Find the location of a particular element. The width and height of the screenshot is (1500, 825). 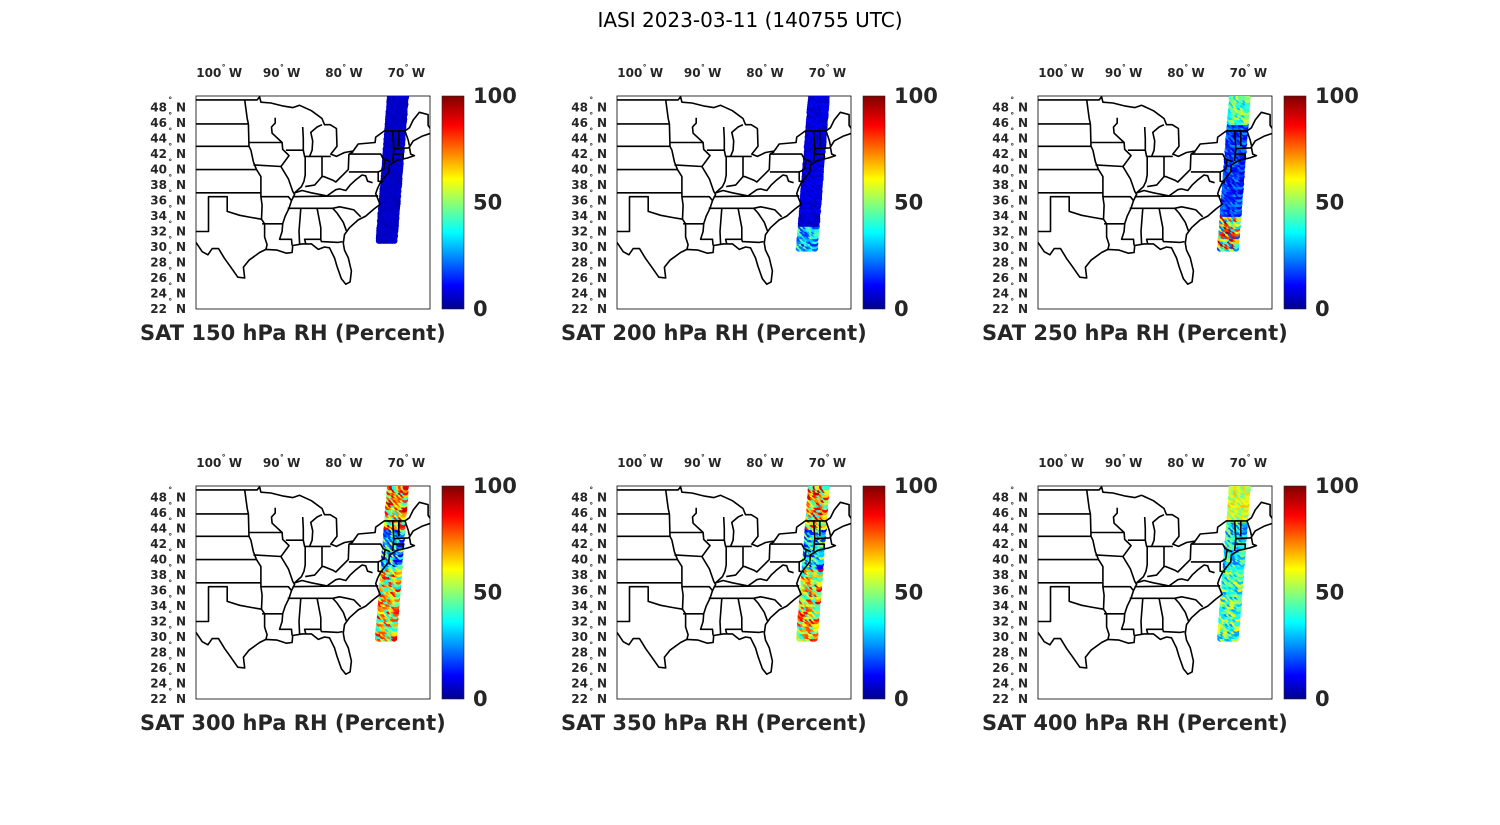

panel-title: SAT 300 hPa RH (Percent) is located at coordinates (293, 723).